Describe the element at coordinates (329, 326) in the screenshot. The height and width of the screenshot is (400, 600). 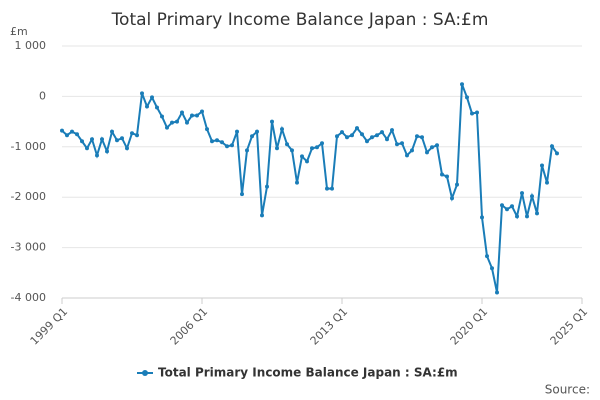
I see `x-tick-label: 2013 Q1` at that location.